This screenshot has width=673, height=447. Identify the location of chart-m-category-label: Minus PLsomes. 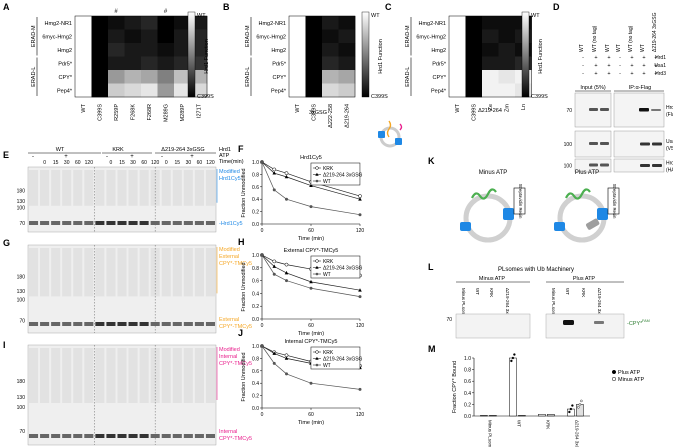
(490, 433).